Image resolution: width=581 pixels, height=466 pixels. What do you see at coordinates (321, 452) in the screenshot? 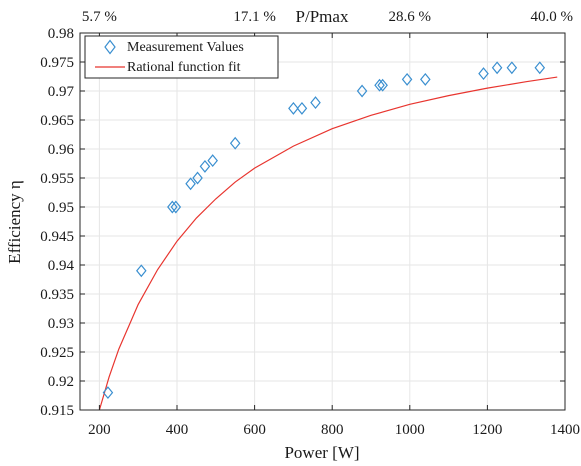
I see `x-axis-title: Power [W]` at bounding box center [321, 452].